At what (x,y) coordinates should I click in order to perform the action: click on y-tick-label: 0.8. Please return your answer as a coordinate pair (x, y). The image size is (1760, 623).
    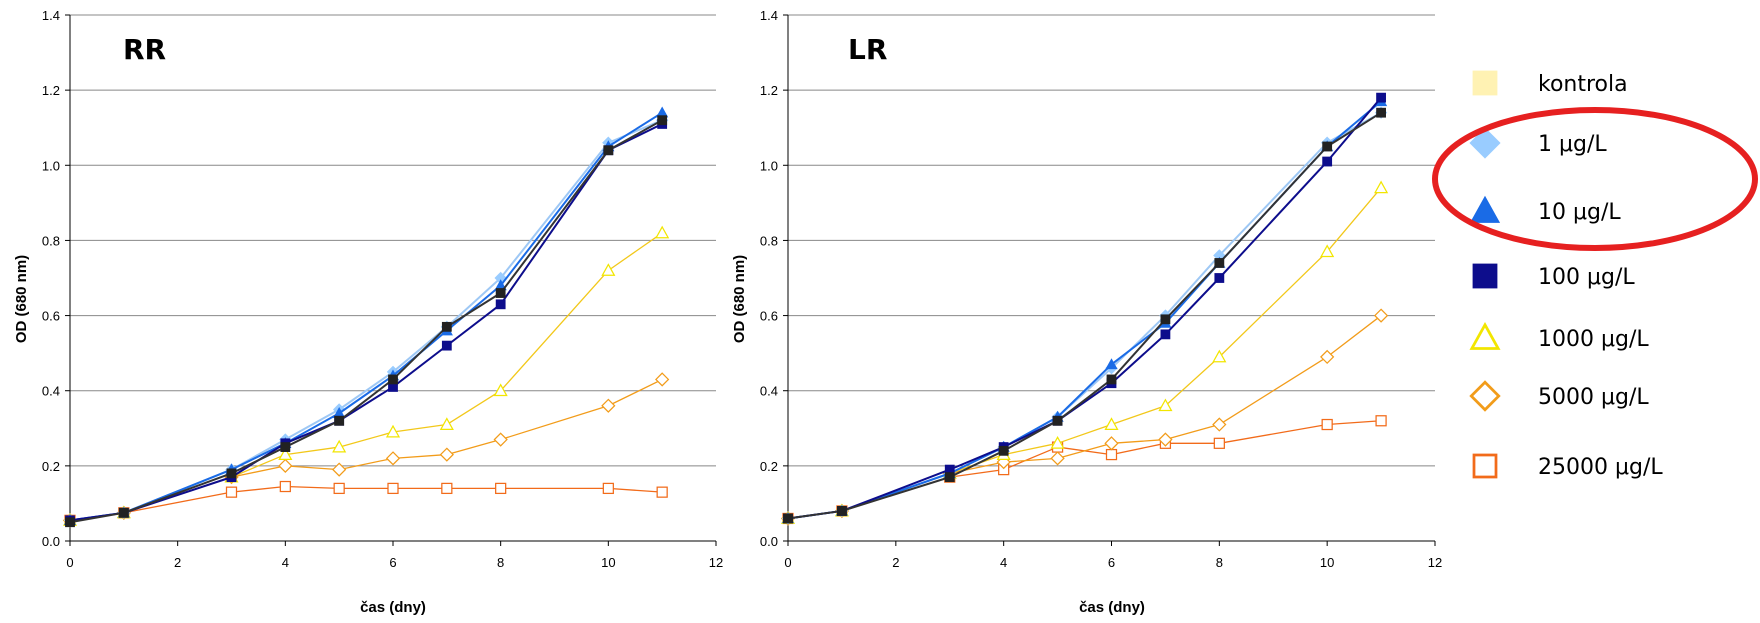
    Looking at the image, I should click on (51, 240).